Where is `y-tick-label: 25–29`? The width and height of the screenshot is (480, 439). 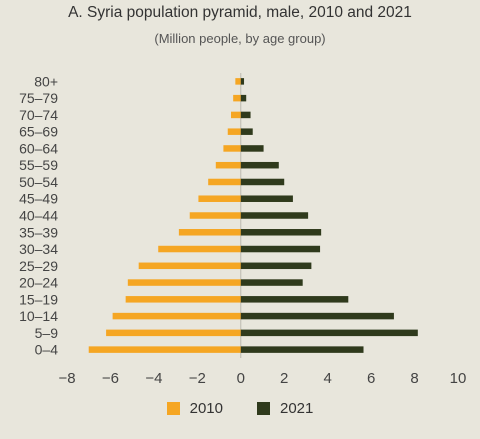
y-tick-label: 25–29 is located at coordinates (38, 266).